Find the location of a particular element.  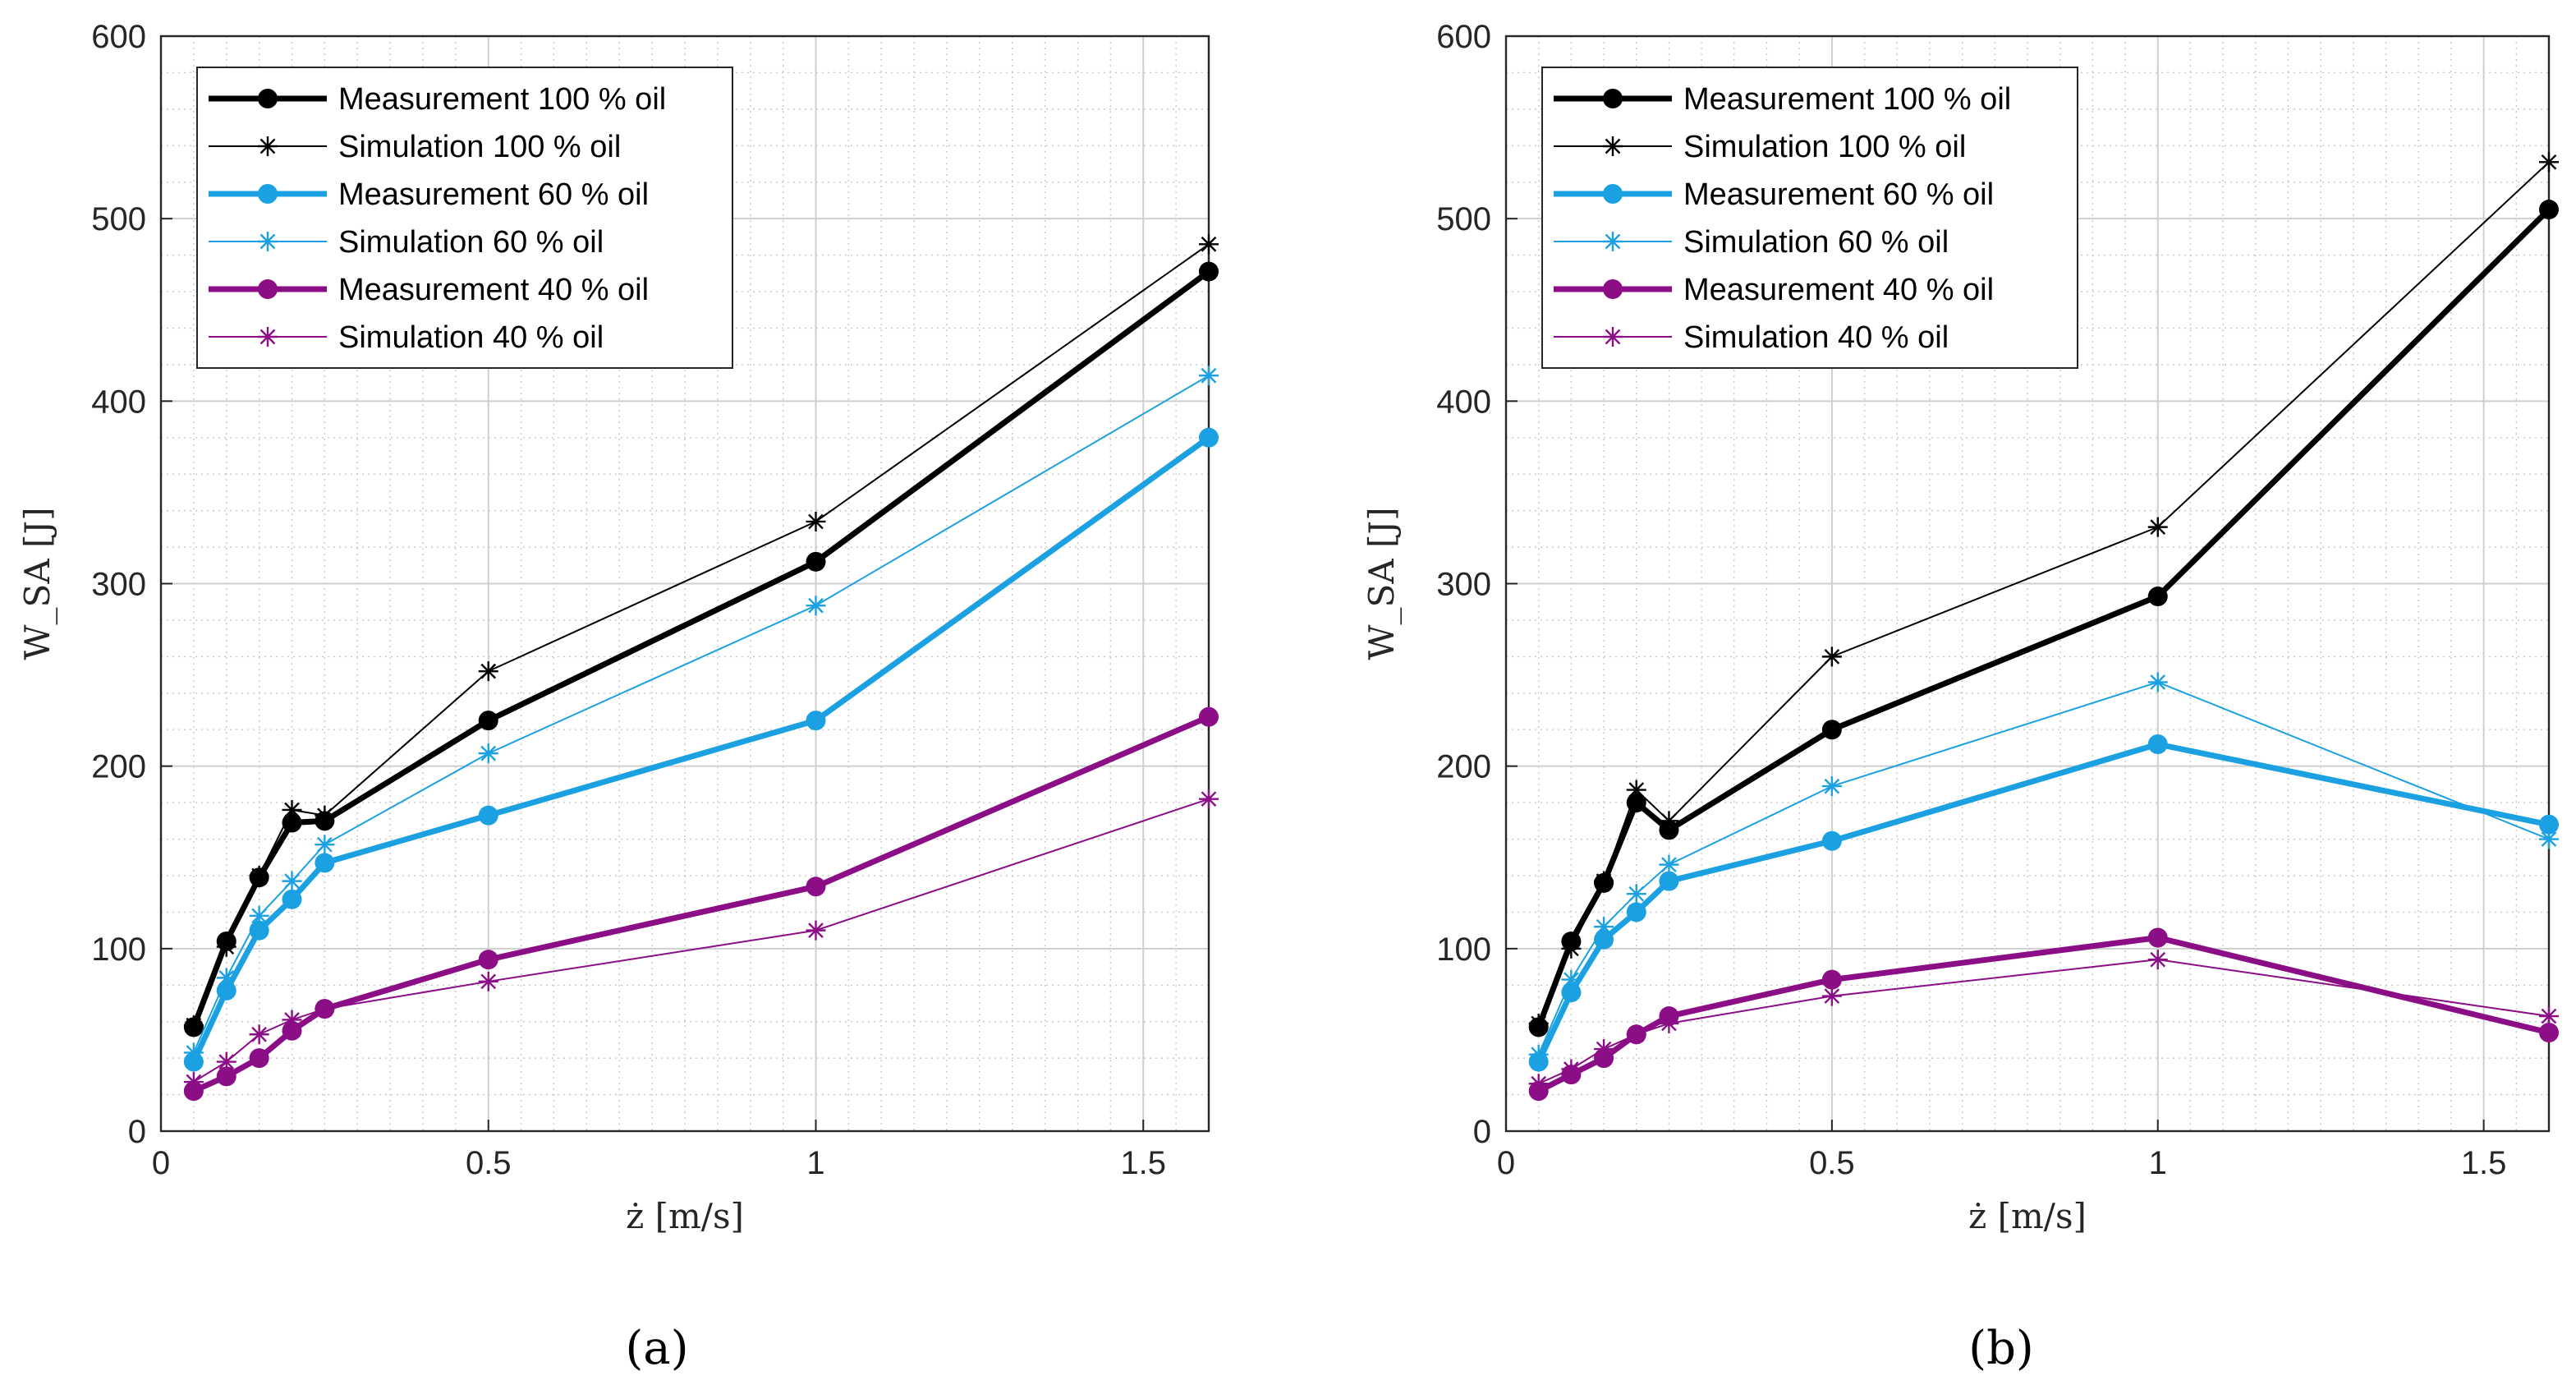

y-tick-label: 0 is located at coordinates (137, 1132).